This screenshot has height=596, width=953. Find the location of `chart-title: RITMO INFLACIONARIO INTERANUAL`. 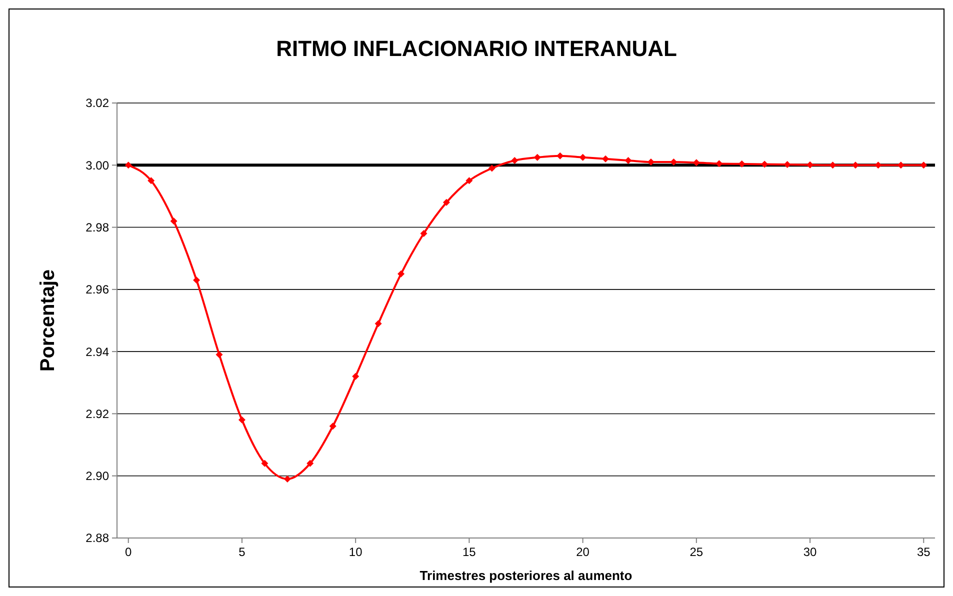

chart-title: RITMO INFLACIONARIO INTERANUAL is located at coordinates (476, 48).